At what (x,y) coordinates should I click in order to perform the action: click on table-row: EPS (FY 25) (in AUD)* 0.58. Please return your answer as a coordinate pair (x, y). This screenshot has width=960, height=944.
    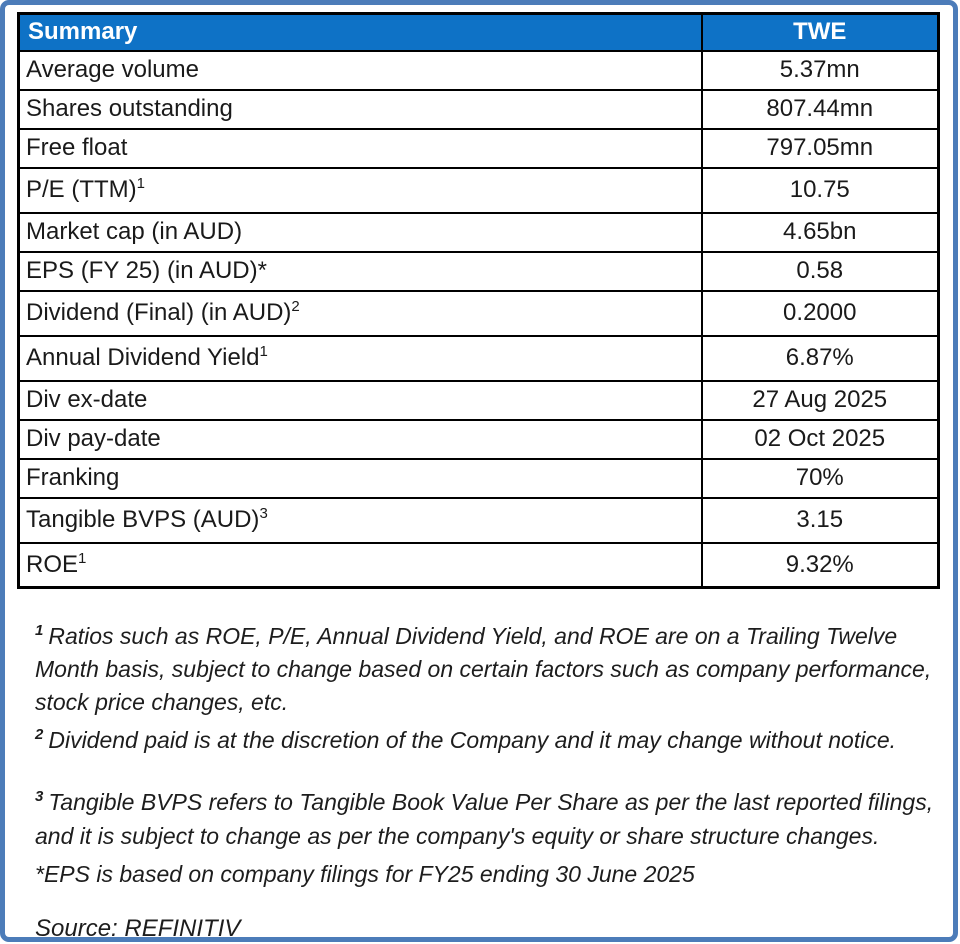
    Looking at the image, I should click on (478, 271).